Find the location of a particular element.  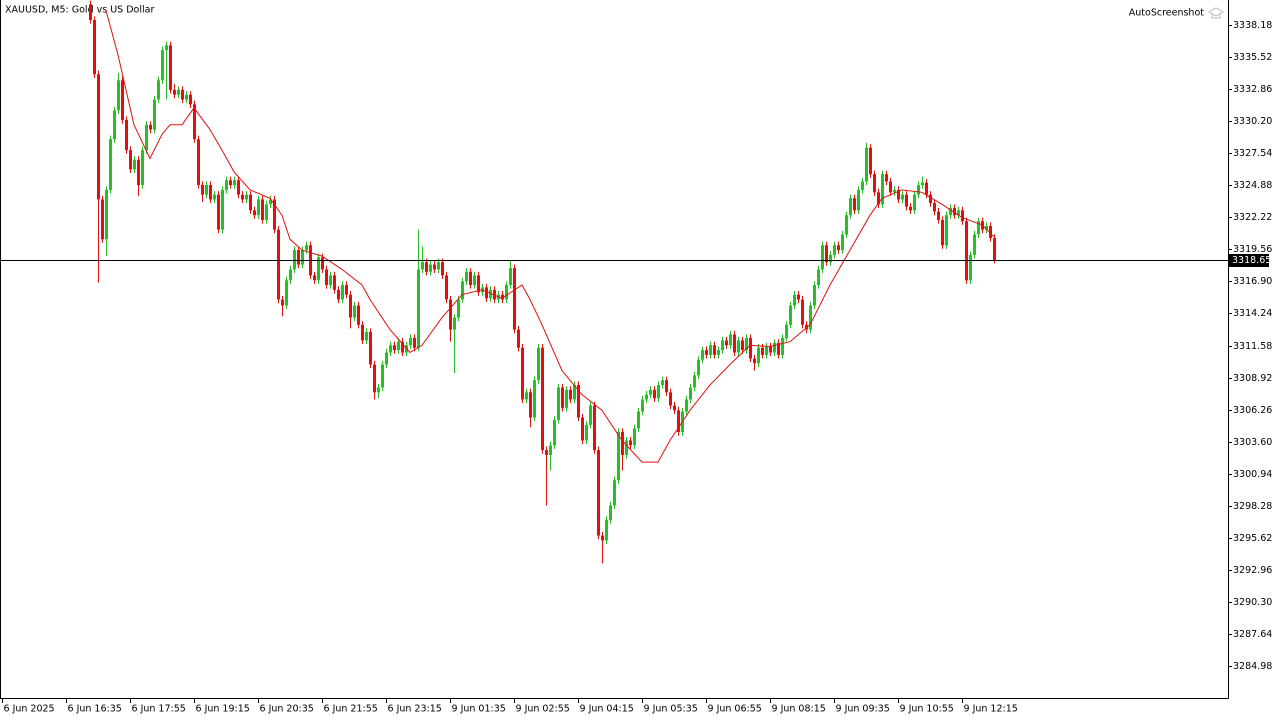

x-tick-label: 6 Jun 19:15 is located at coordinates (223, 709).